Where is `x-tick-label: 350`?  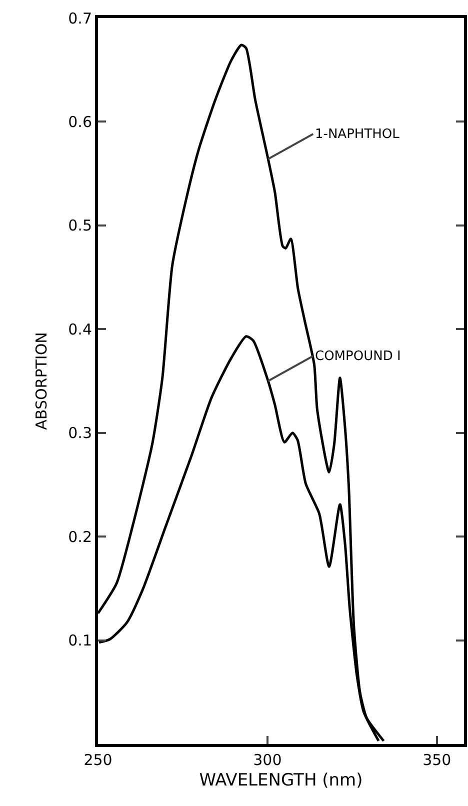
x-tick-label: 350 is located at coordinates (437, 760).